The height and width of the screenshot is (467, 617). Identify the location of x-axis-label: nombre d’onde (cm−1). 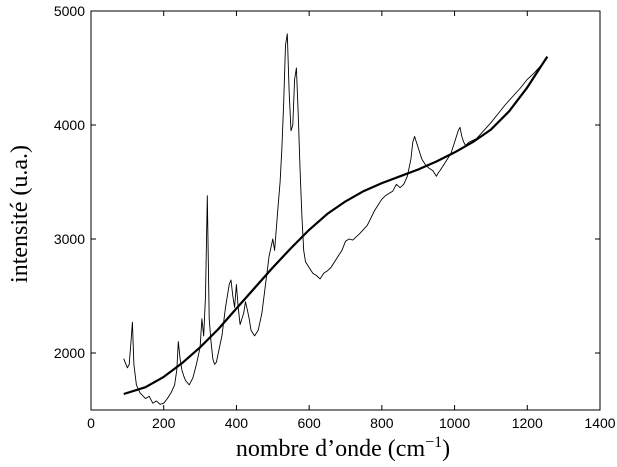
(343, 448).